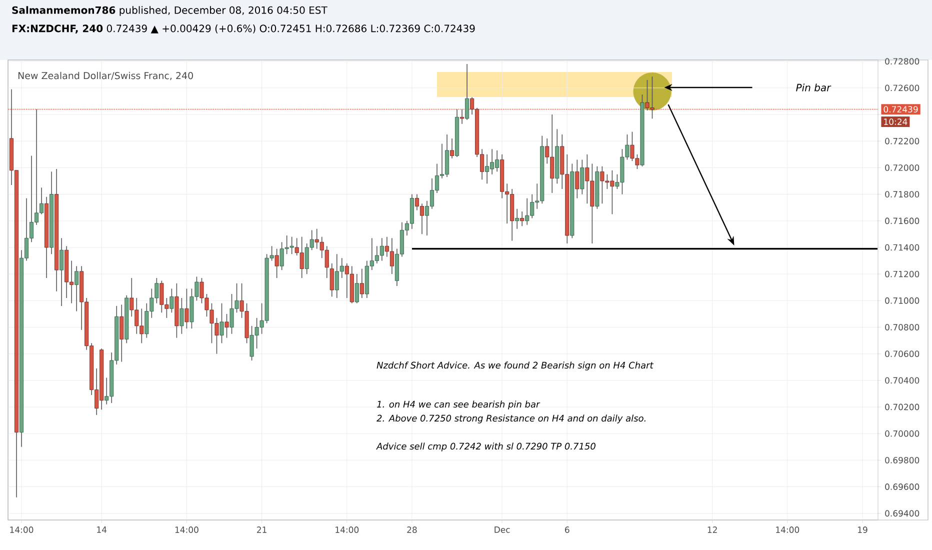 The image size is (932, 550). I want to click on annotation: Advice sell cmp 0.7242 with sl 0.7290 TP 0.7150, so click(486, 447).